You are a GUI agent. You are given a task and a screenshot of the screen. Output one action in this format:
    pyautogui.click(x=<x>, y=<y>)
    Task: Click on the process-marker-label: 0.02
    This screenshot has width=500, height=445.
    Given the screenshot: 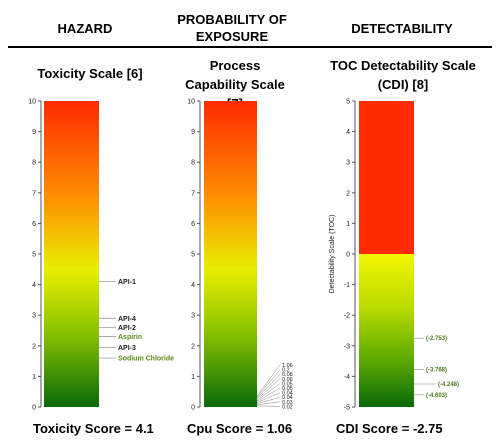 What is the action you would take?
    pyautogui.click(x=287, y=407)
    